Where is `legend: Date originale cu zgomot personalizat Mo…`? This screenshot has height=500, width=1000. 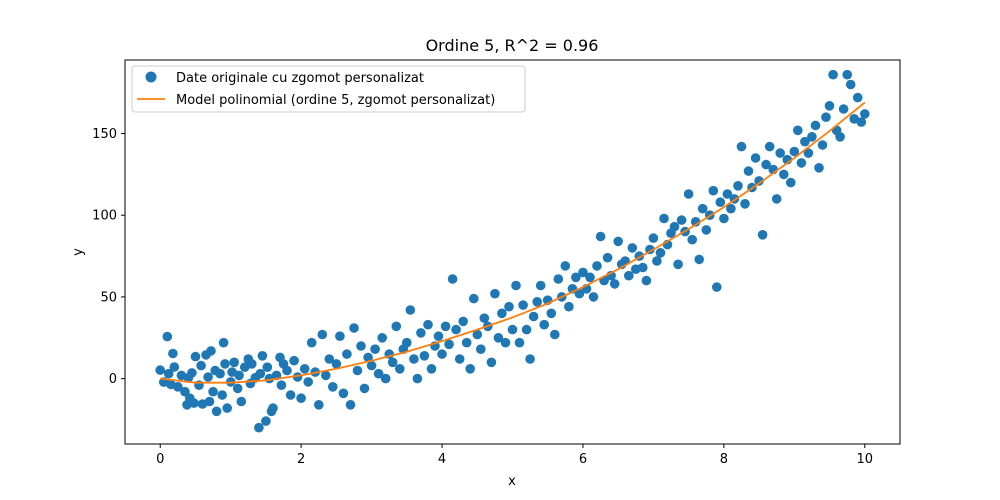 legend: Date originale cu zgomot personalizat Mo… is located at coordinates (328, 89).